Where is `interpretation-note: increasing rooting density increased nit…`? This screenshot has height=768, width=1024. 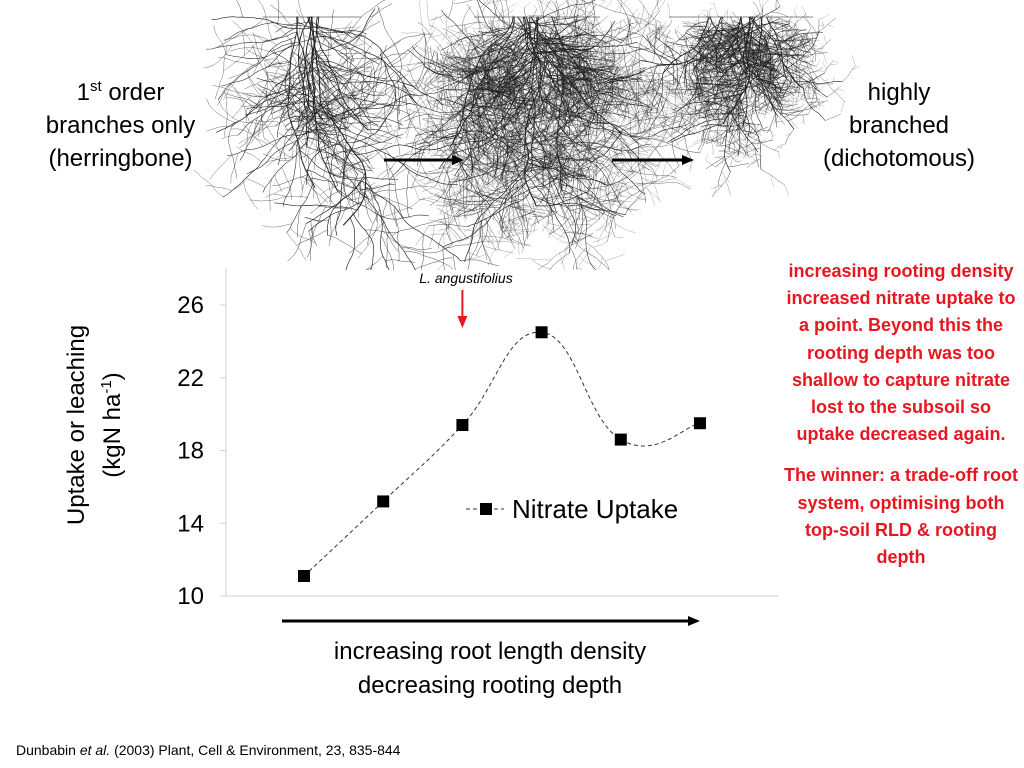 interpretation-note: increasing rooting density increased nit… is located at coordinates (901, 421).